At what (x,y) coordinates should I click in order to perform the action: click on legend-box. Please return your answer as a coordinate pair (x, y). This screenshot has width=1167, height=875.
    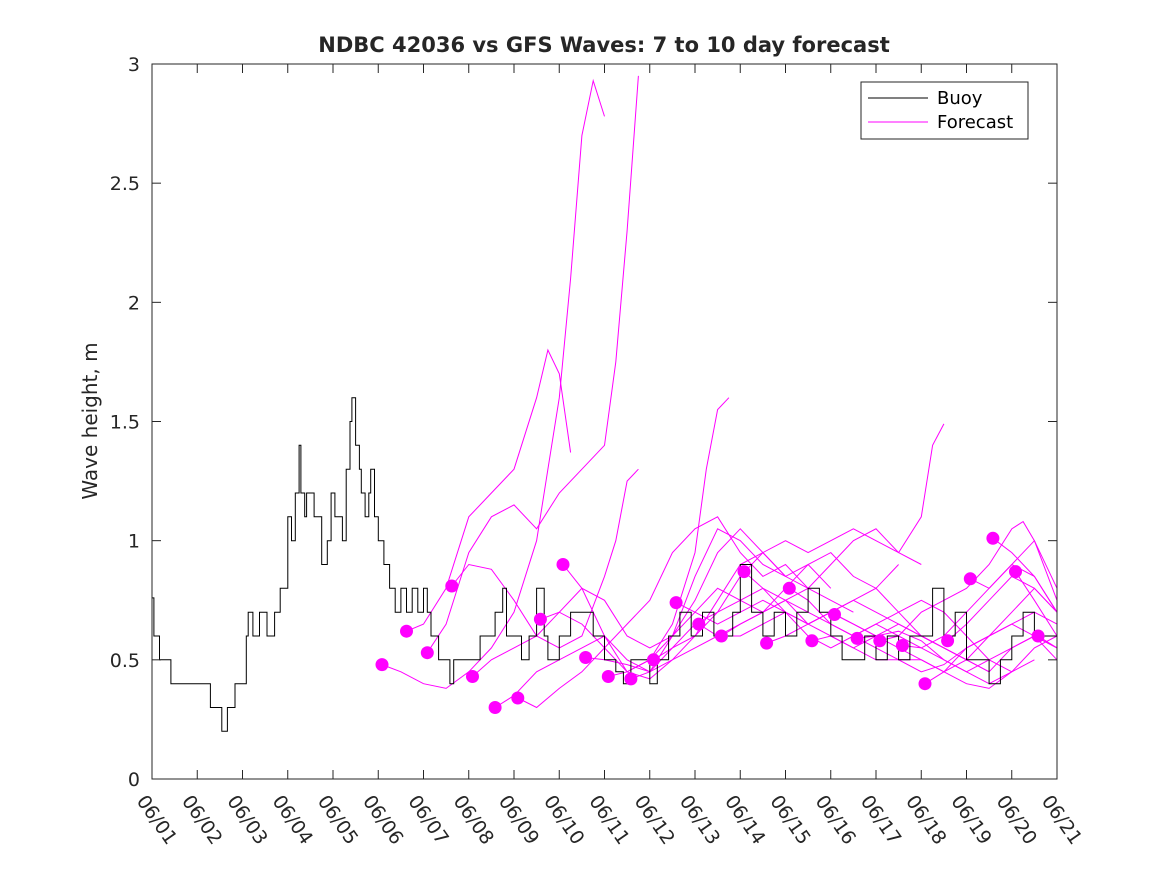
    Looking at the image, I should click on (944, 110).